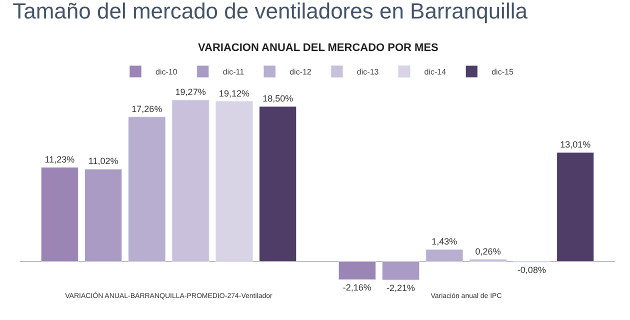 This screenshot has width=630, height=320. I want to click on data-label: 19,27%, so click(190, 92).